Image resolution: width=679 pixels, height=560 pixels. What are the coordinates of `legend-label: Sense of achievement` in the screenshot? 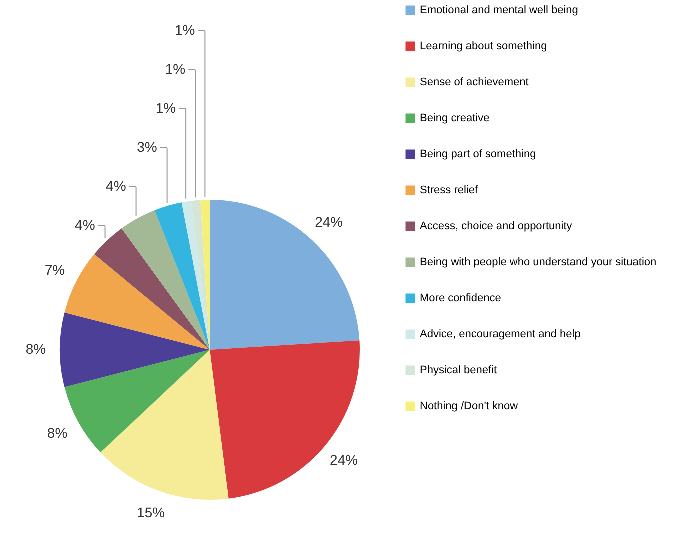 It's located at (474, 82).